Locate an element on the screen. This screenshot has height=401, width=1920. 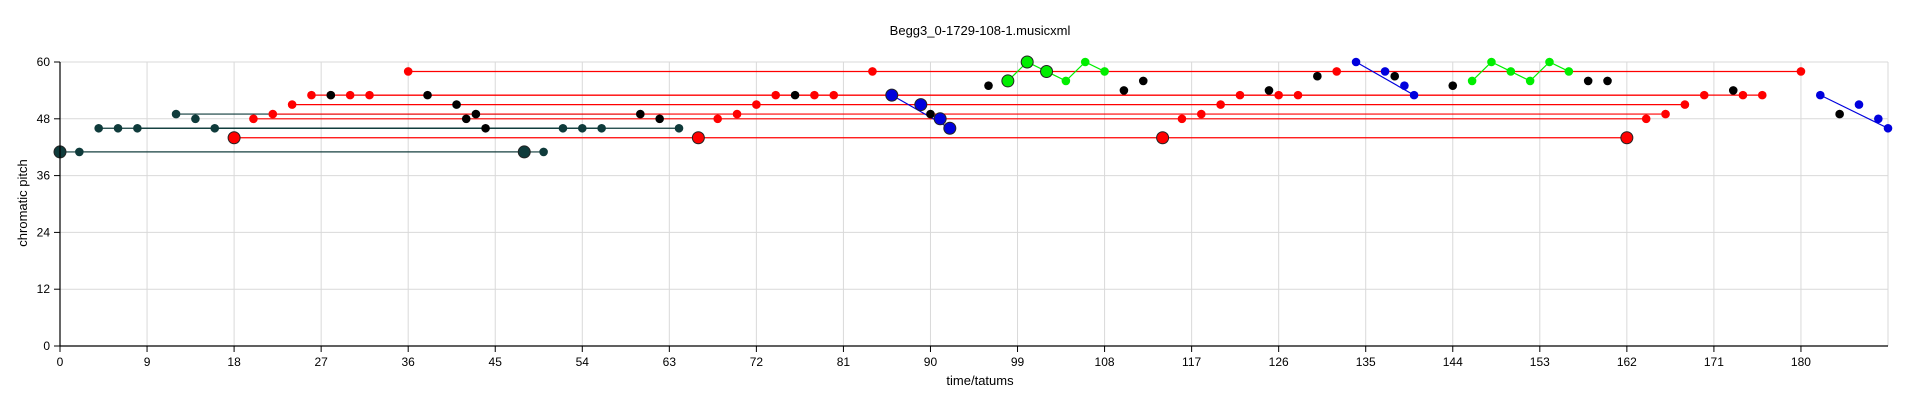
x-tick-label: 0 is located at coordinates (60, 362).